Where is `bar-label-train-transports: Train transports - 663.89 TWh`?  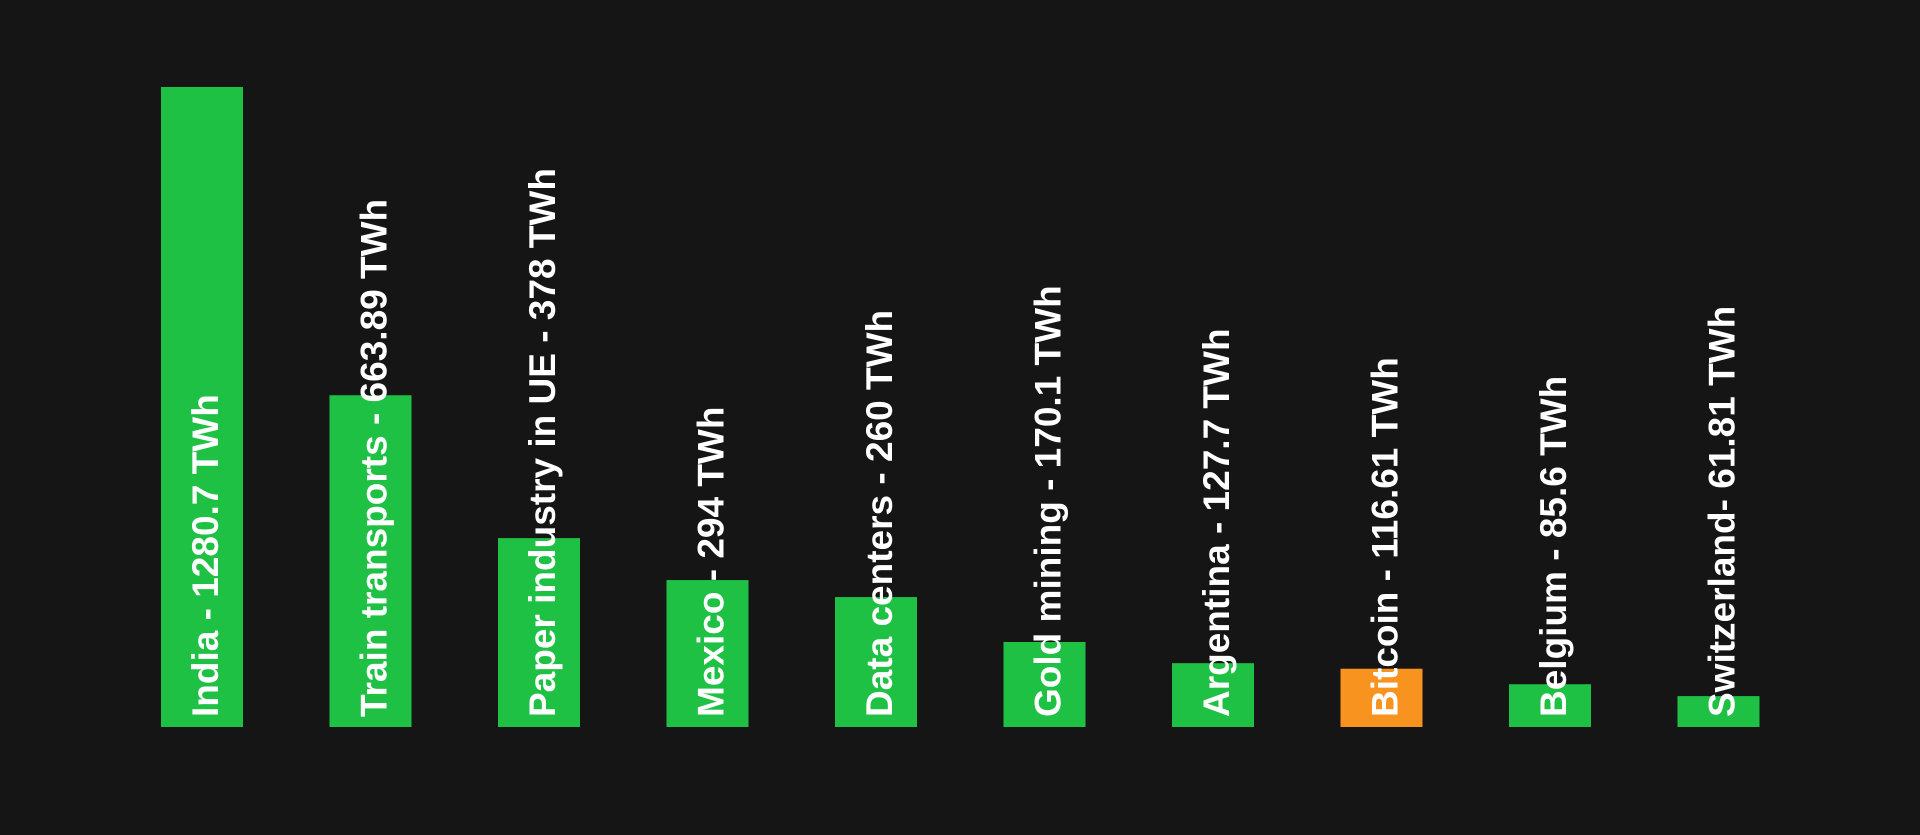
bar-label-train-transports: Train transports - 663.89 TWh is located at coordinates (374, 458).